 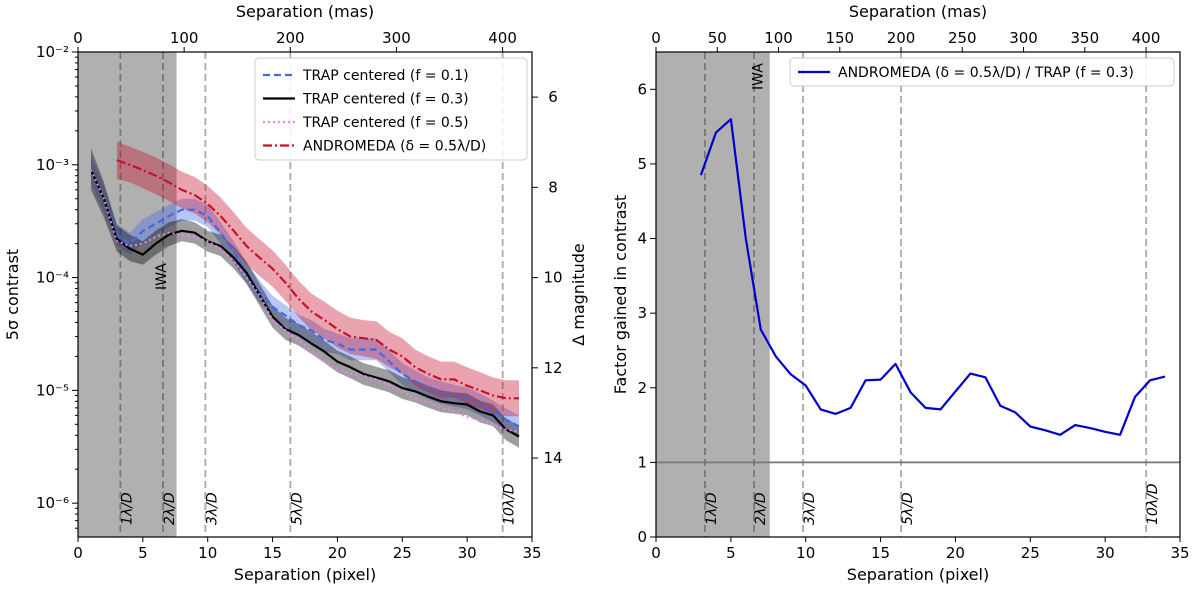 I want to click on y-tick-label: 1, so click(x=642, y=462).